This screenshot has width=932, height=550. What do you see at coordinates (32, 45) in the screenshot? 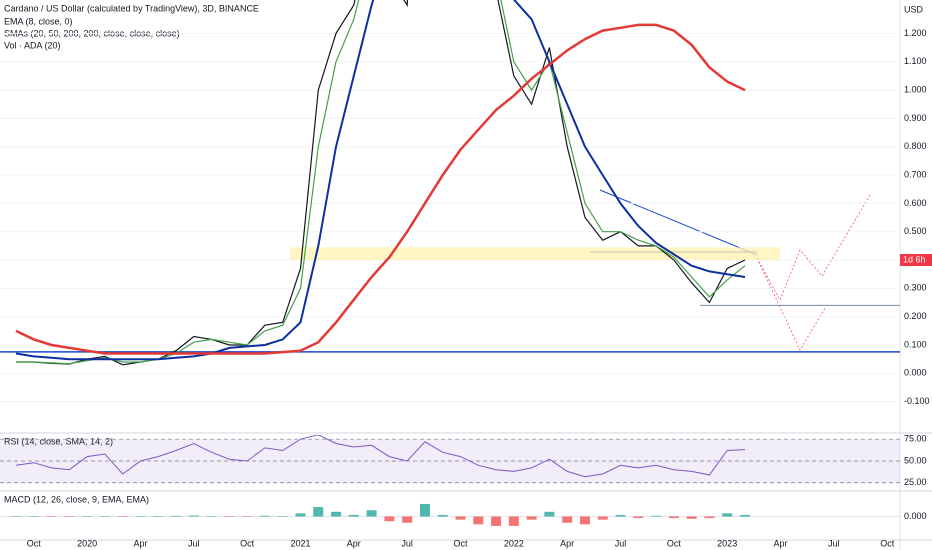
I see `indicator-label: Vol · ADA (20)` at bounding box center [32, 45].